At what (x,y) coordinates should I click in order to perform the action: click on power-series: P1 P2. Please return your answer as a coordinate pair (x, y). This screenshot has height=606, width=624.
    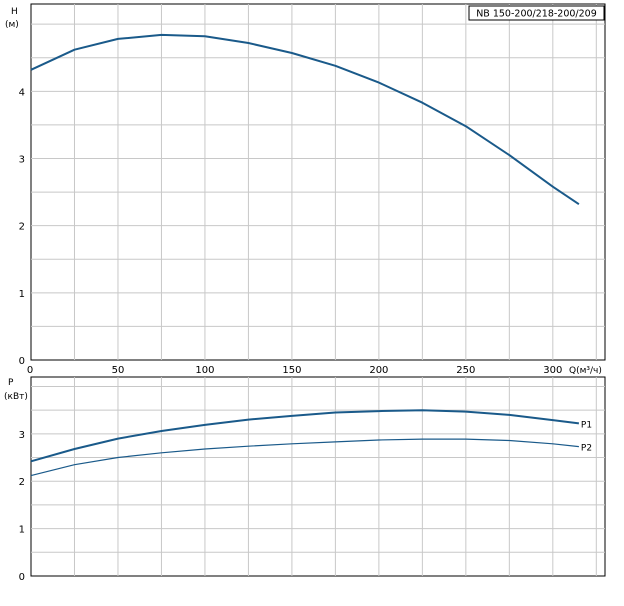
    Looking at the image, I should click on (311, 443).